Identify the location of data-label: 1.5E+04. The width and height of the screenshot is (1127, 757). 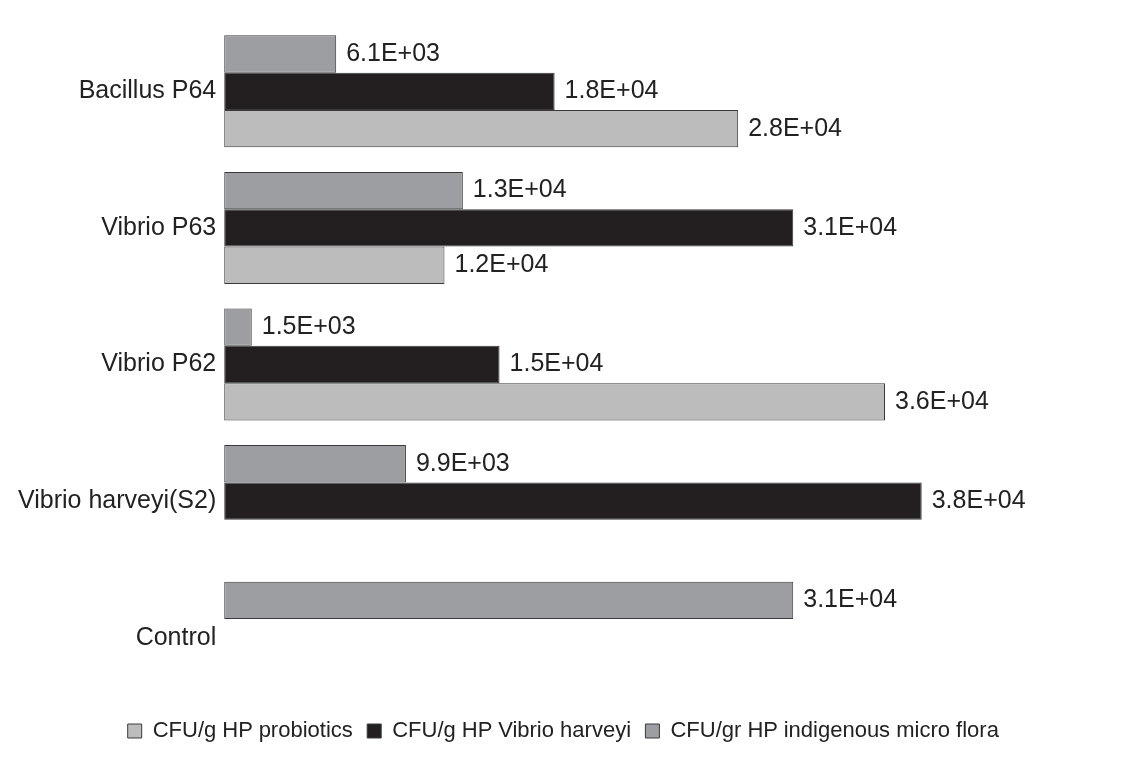
(556, 362).